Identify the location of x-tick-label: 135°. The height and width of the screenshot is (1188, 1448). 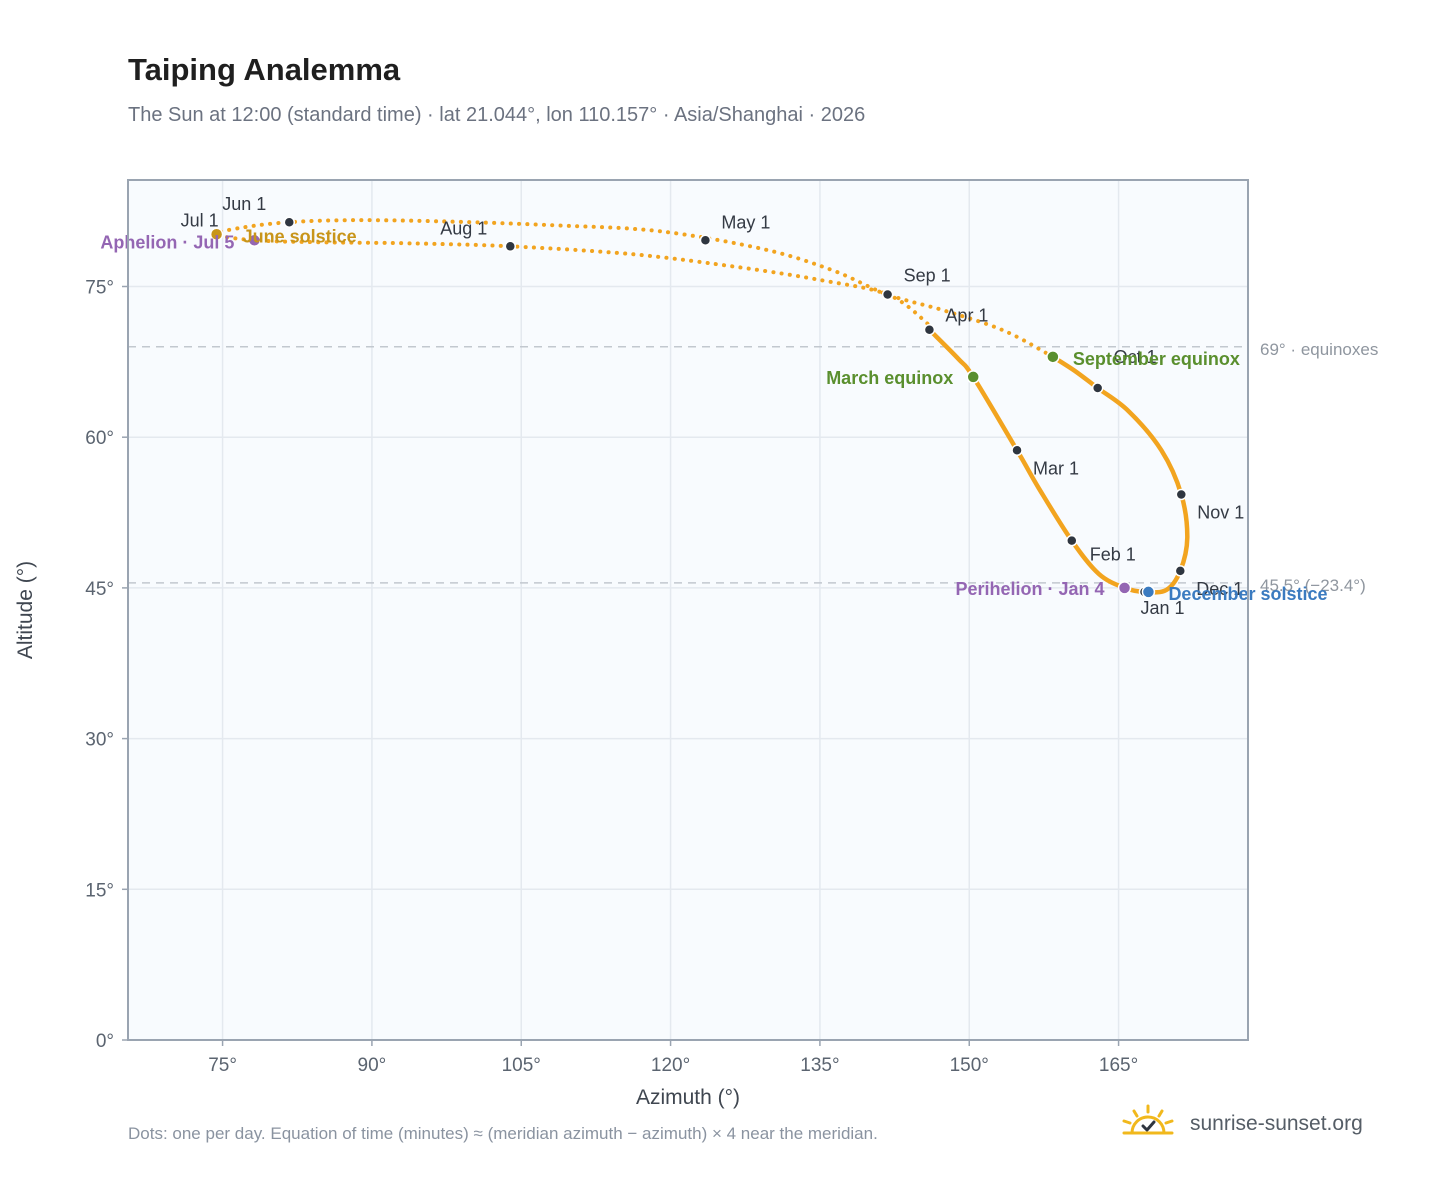
(819, 1065).